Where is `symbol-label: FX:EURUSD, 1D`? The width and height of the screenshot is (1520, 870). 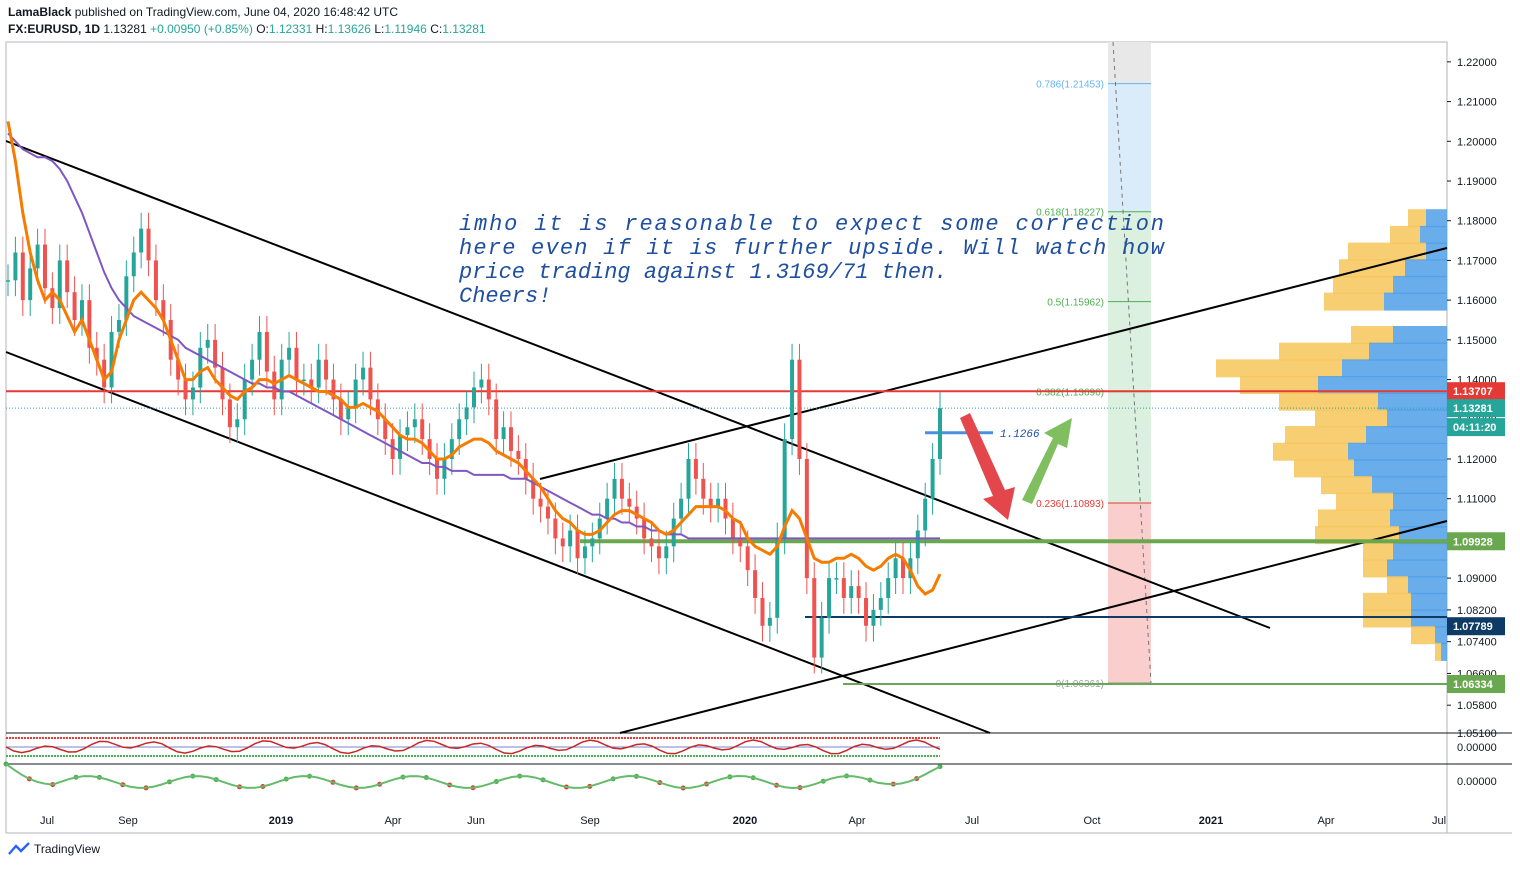
symbol-label: FX:EURUSD, 1D is located at coordinates (54, 29).